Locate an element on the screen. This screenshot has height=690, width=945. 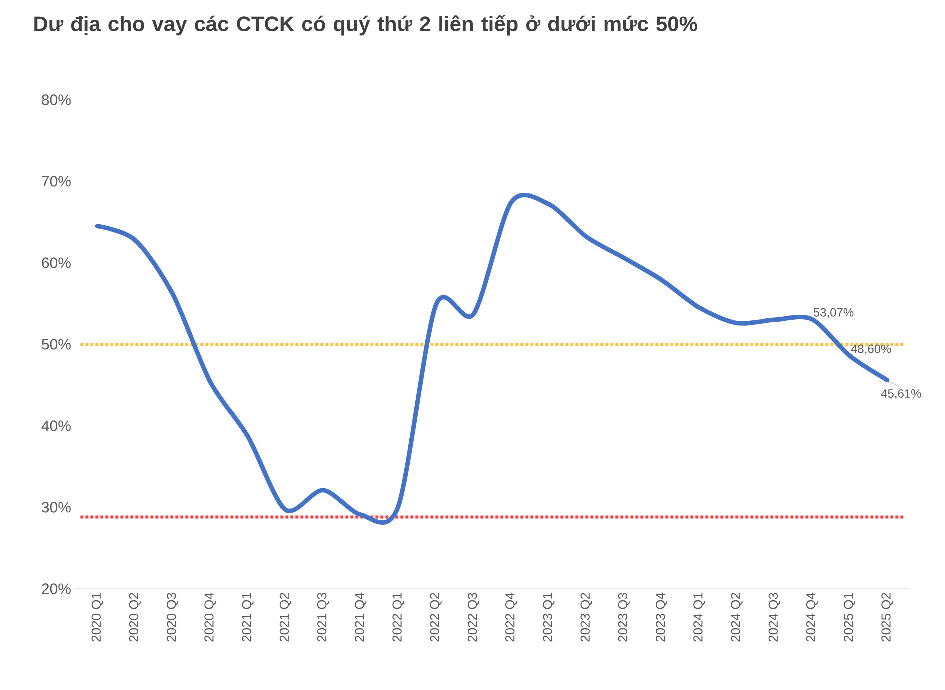
x-tick-label: 2020 Q2 is located at coordinates (135, 617).